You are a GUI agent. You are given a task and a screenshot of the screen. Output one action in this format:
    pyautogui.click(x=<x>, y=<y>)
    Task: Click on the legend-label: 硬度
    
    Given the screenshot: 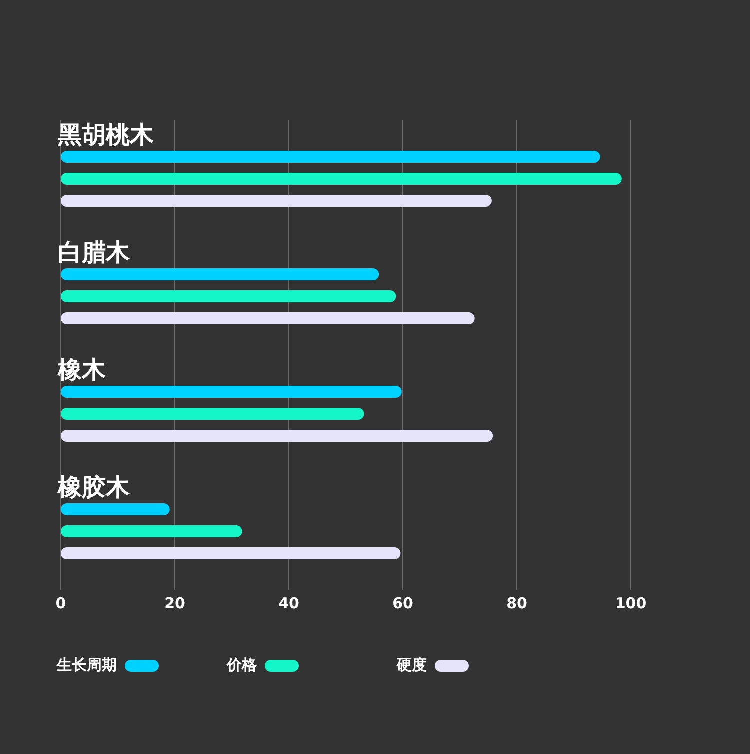 What is the action you would take?
    pyautogui.click(x=412, y=665)
    